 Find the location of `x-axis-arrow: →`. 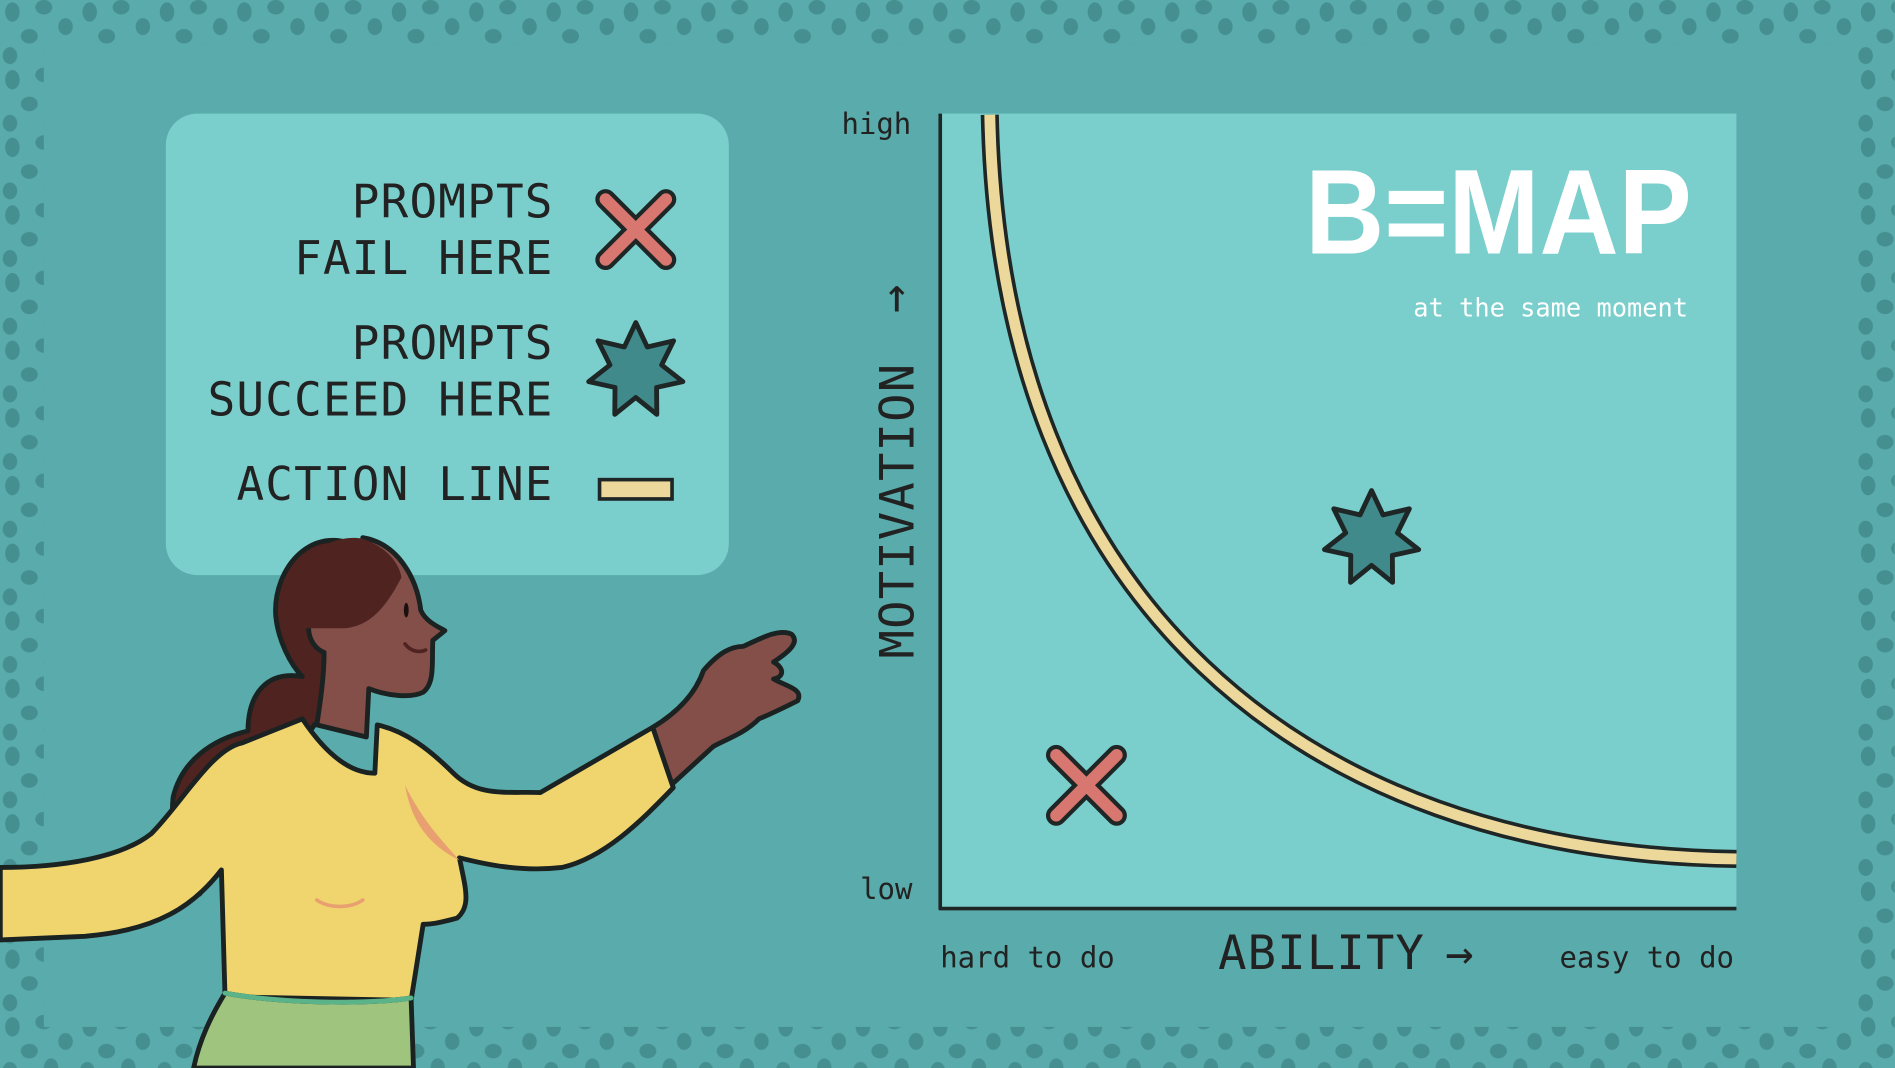

x-axis-arrow: → is located at coordinates (1459, 953).